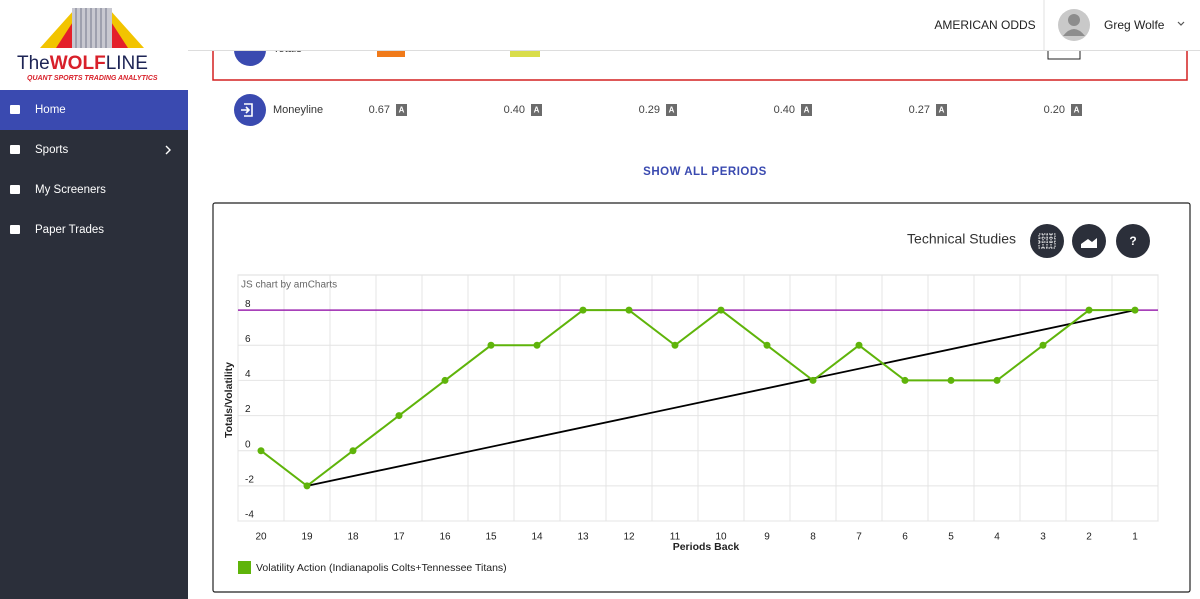 This screenshot has height=599, width=1200. What do you see at coordinates (1074, 32) in the screenshot?
I see `avatar-body` at bounding box center [1074, 32].